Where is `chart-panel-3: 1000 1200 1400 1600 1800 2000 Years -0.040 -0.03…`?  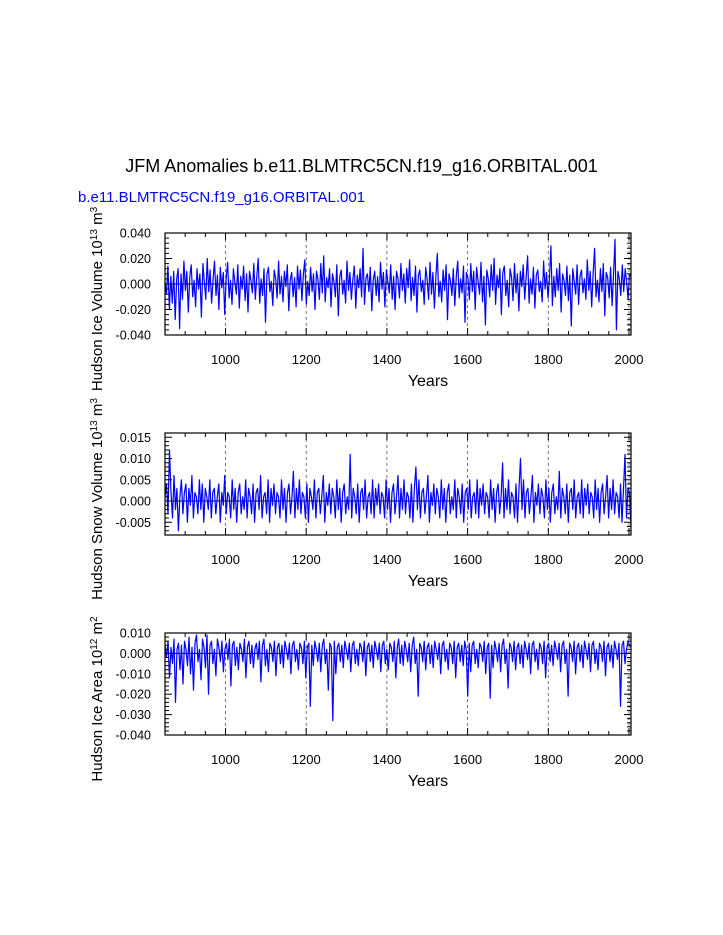 chart-panel-3: 1000 1200 1400 1600 1800 2000 Years -0.040 -0.03… is located at coordinates (366, 703).